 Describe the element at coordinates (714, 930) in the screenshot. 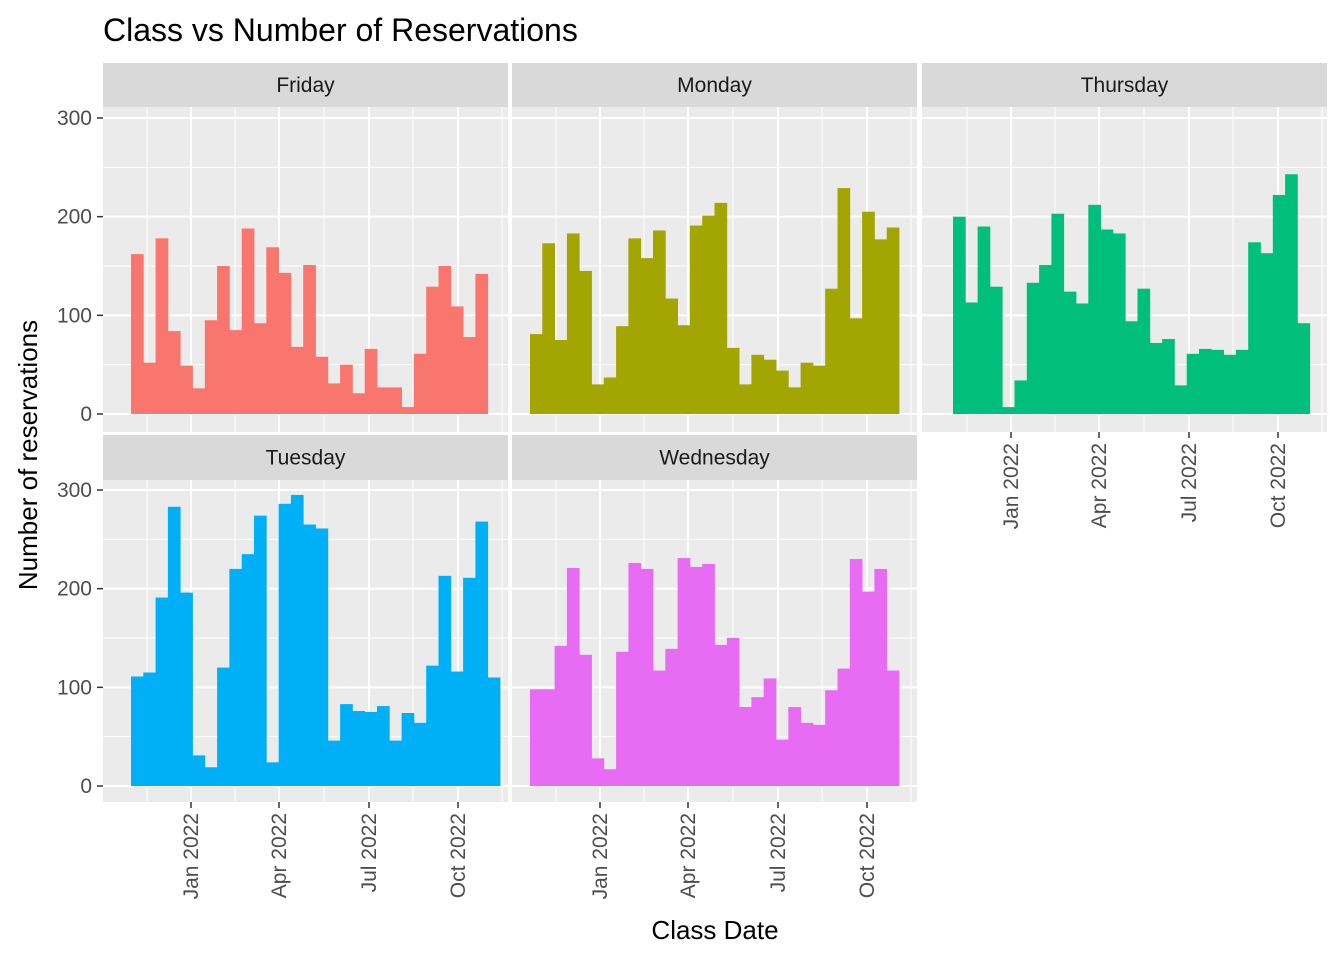

I see `x-axis-title: Class Date` at that location.